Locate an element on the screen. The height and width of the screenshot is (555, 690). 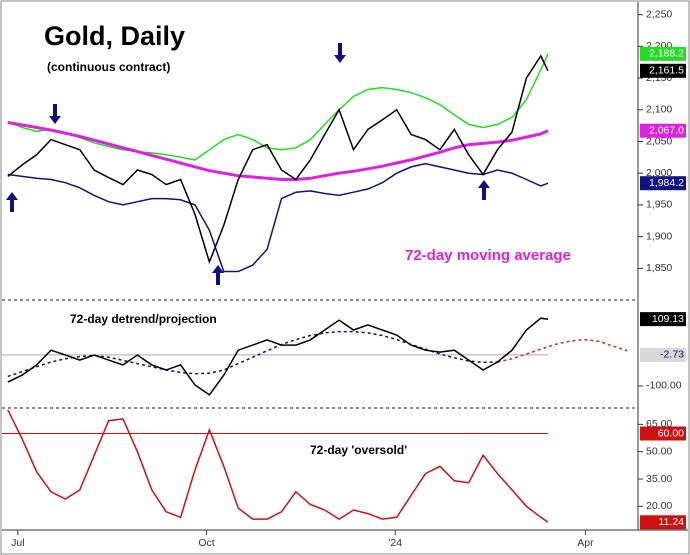
last-value-label: 1,984.2 is located at coordinates (666, 183).